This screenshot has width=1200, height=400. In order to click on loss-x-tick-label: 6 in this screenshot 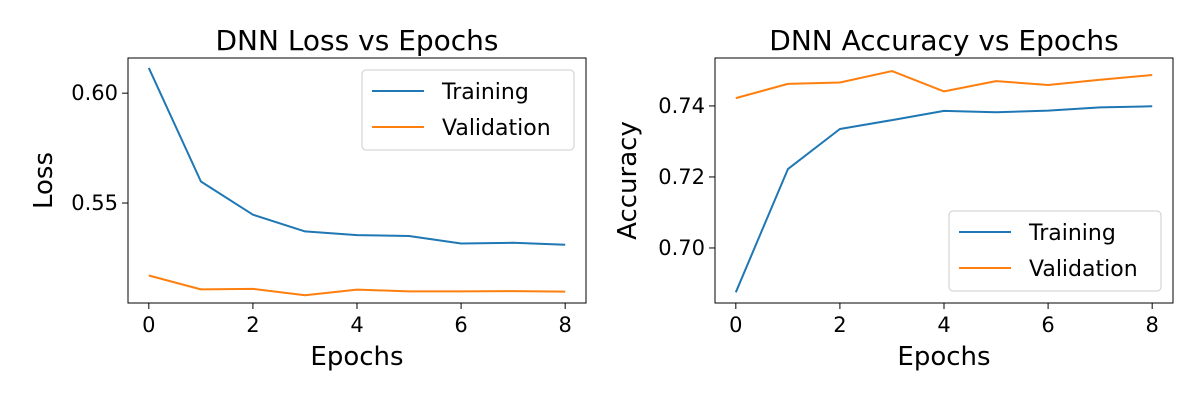, I will do `click(460, 325)`.